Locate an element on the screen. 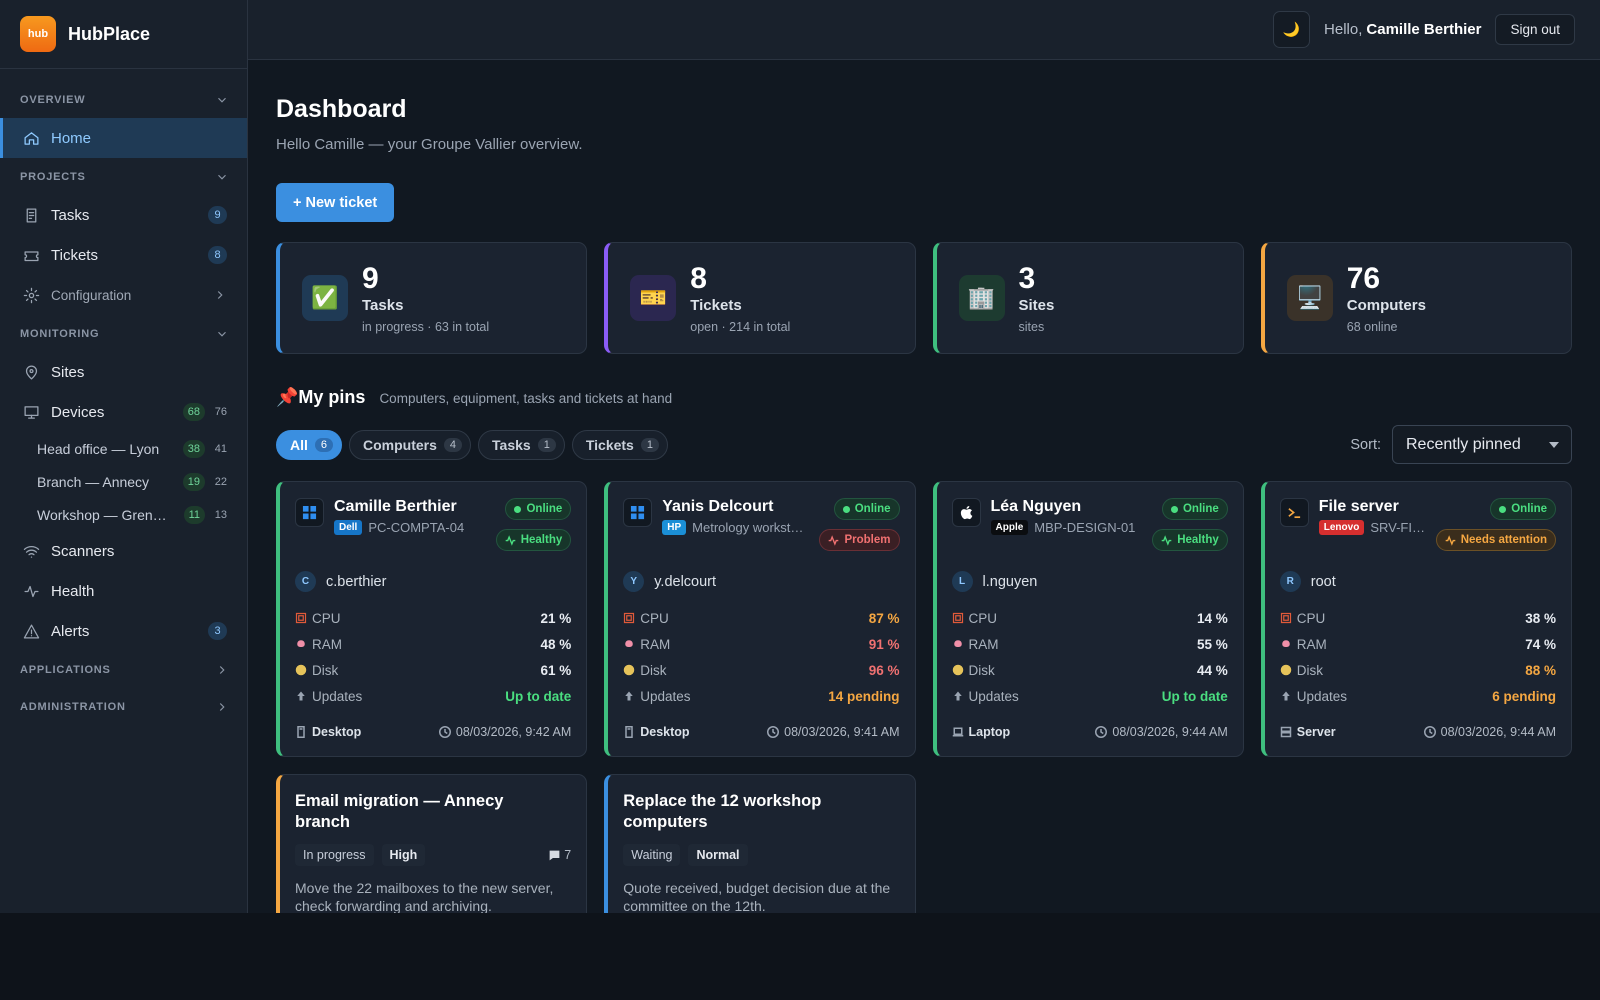 Image resolution: width=1600 pixels, height=1000 pixels. health-text: Needs attention is located at coordinates (1503, 540).